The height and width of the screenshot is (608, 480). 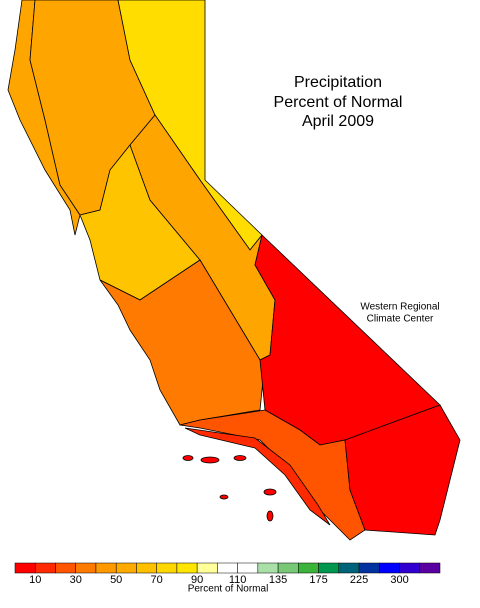 I want to click on legend-tick-label: 175, so click(x=318, y=580).